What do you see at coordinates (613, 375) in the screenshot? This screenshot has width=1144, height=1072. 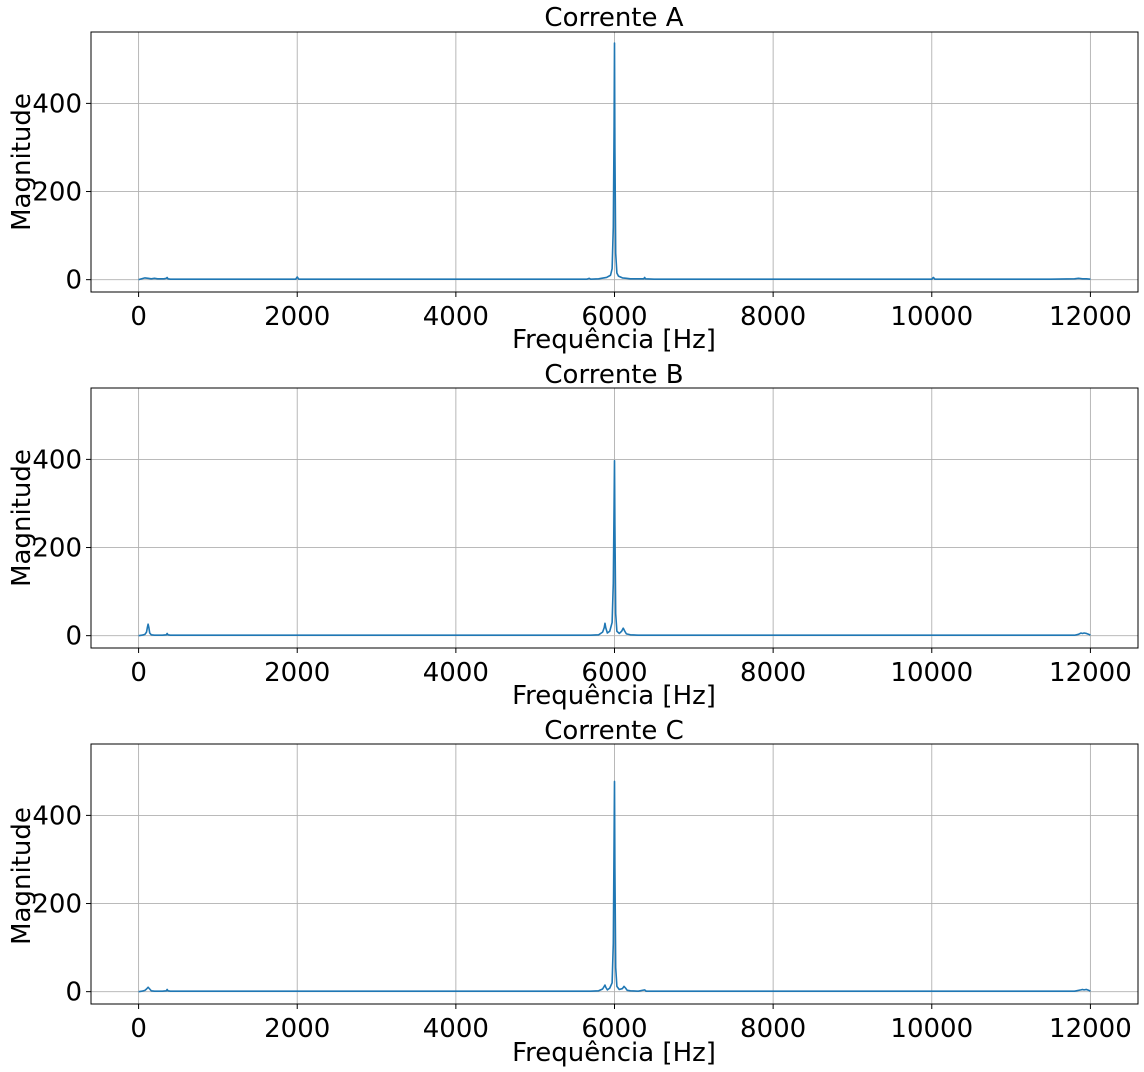 I see `plot-title: Corrente B` at bounding box center [613, 375].